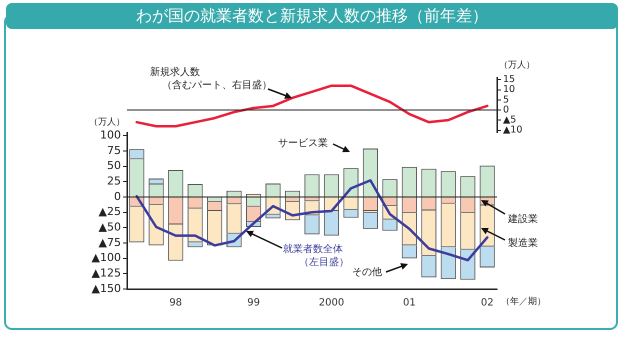  Describe the element at coordinates (506, 100) in the screenshot. I see `y-tick-label: 5` at that location.